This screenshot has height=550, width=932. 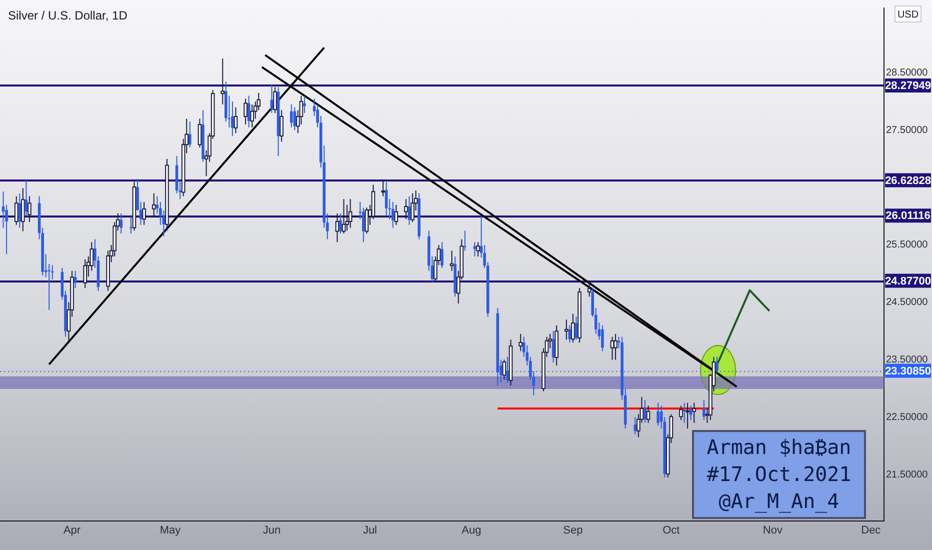 What do you see at coordinates (772, 530) in the screenshot?
I see `x-tick-label: Nov` at bounding box center [772, 530].